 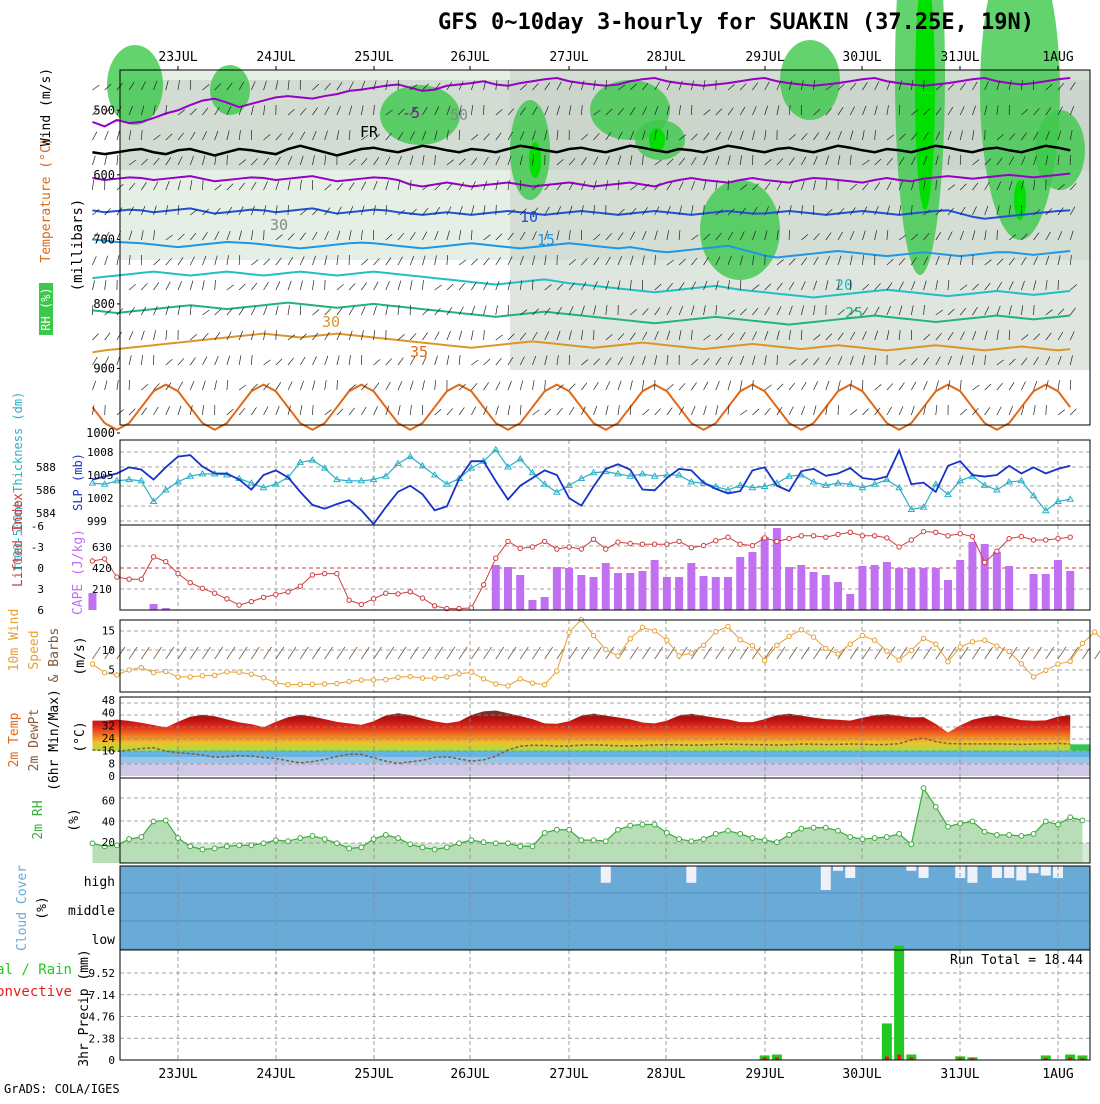 What do you see at coordinates (46, 308) in the screenshot?
I see `rh-axis-label: RH (%)` at bounding box center [46, 308].